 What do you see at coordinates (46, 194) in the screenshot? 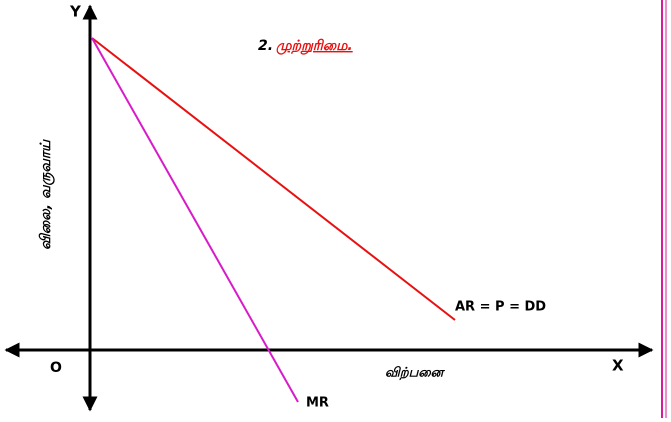
I see `price-revenue-label: விலை, வருவாய்` at bounding box center [46, 194].